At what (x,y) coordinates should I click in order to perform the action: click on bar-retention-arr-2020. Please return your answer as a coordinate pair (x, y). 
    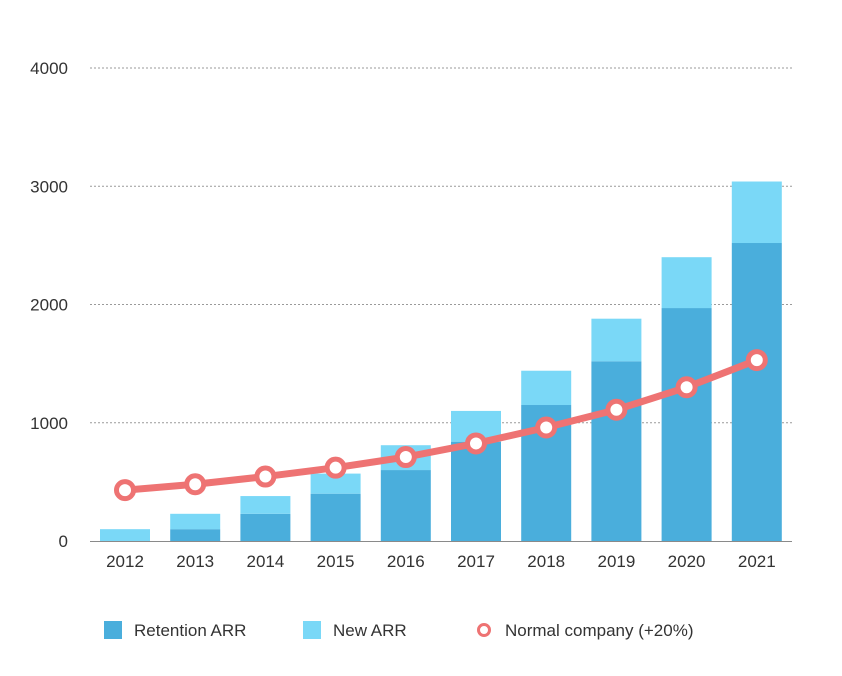
    Looking at the image, I should click on (686, 424).